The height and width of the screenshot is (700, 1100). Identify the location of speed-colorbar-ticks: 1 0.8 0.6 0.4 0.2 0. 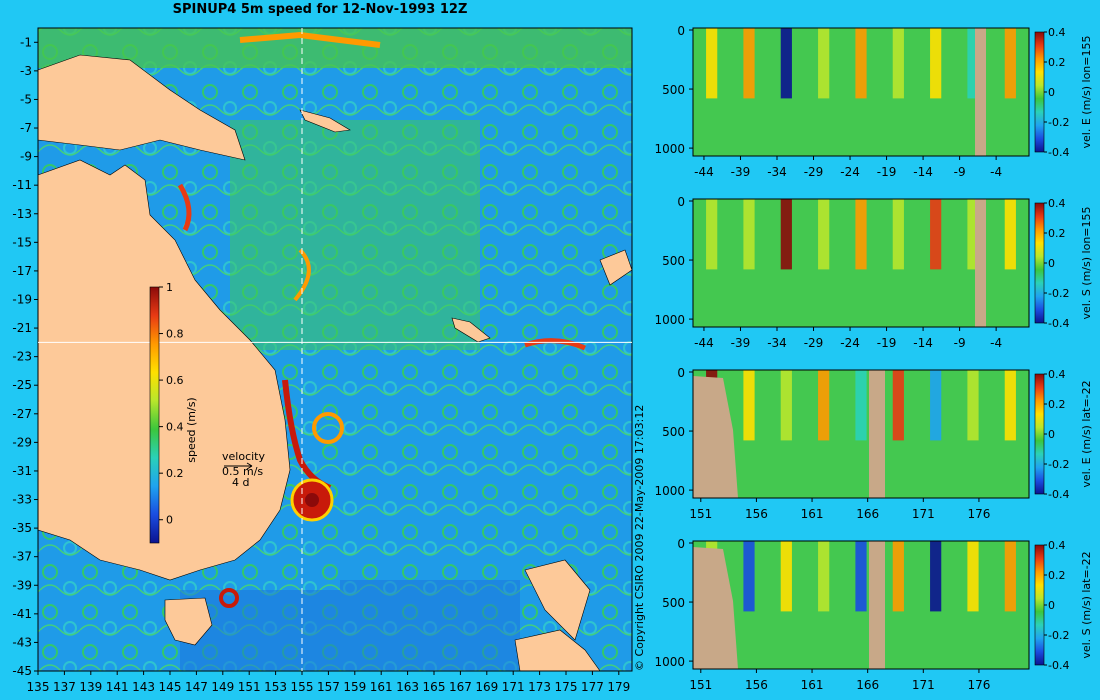
(171, 404).